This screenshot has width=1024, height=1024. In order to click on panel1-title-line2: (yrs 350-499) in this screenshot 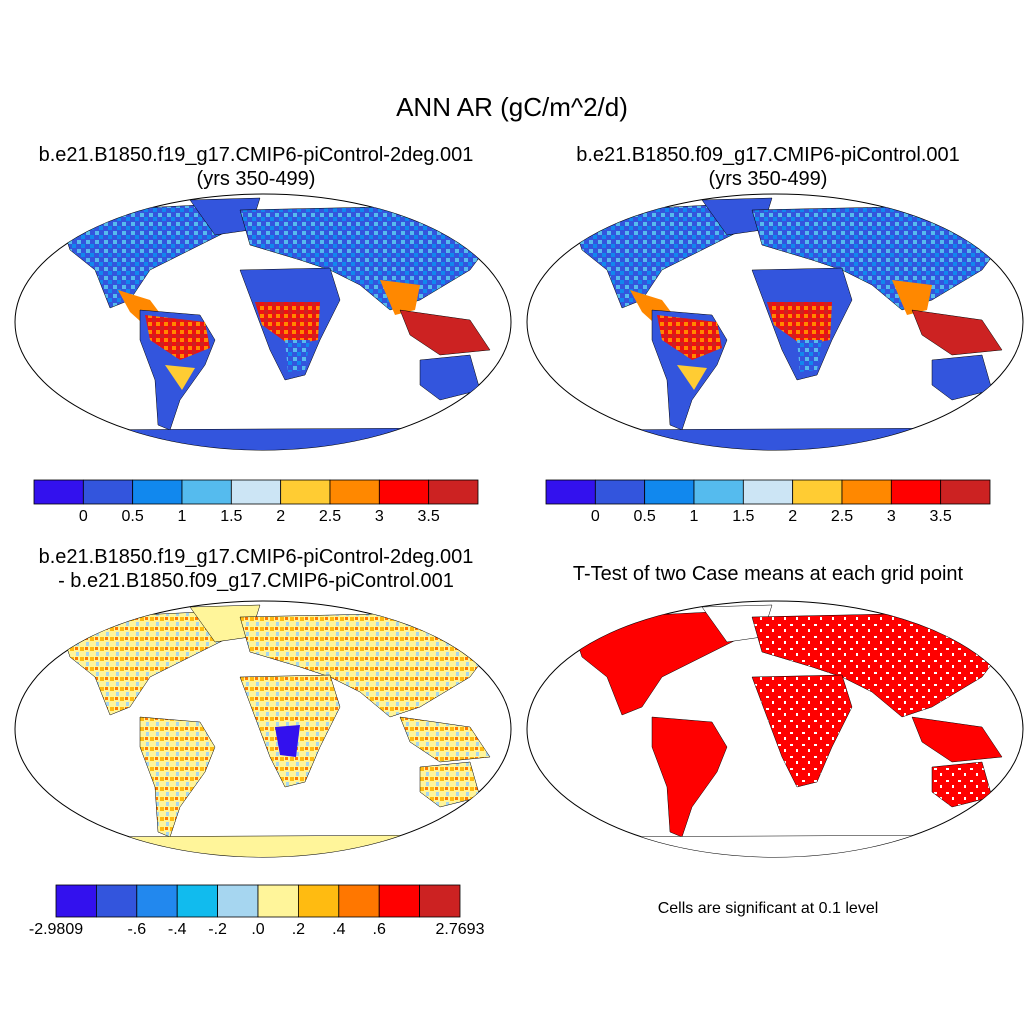, I will do `click(256, 179)`.